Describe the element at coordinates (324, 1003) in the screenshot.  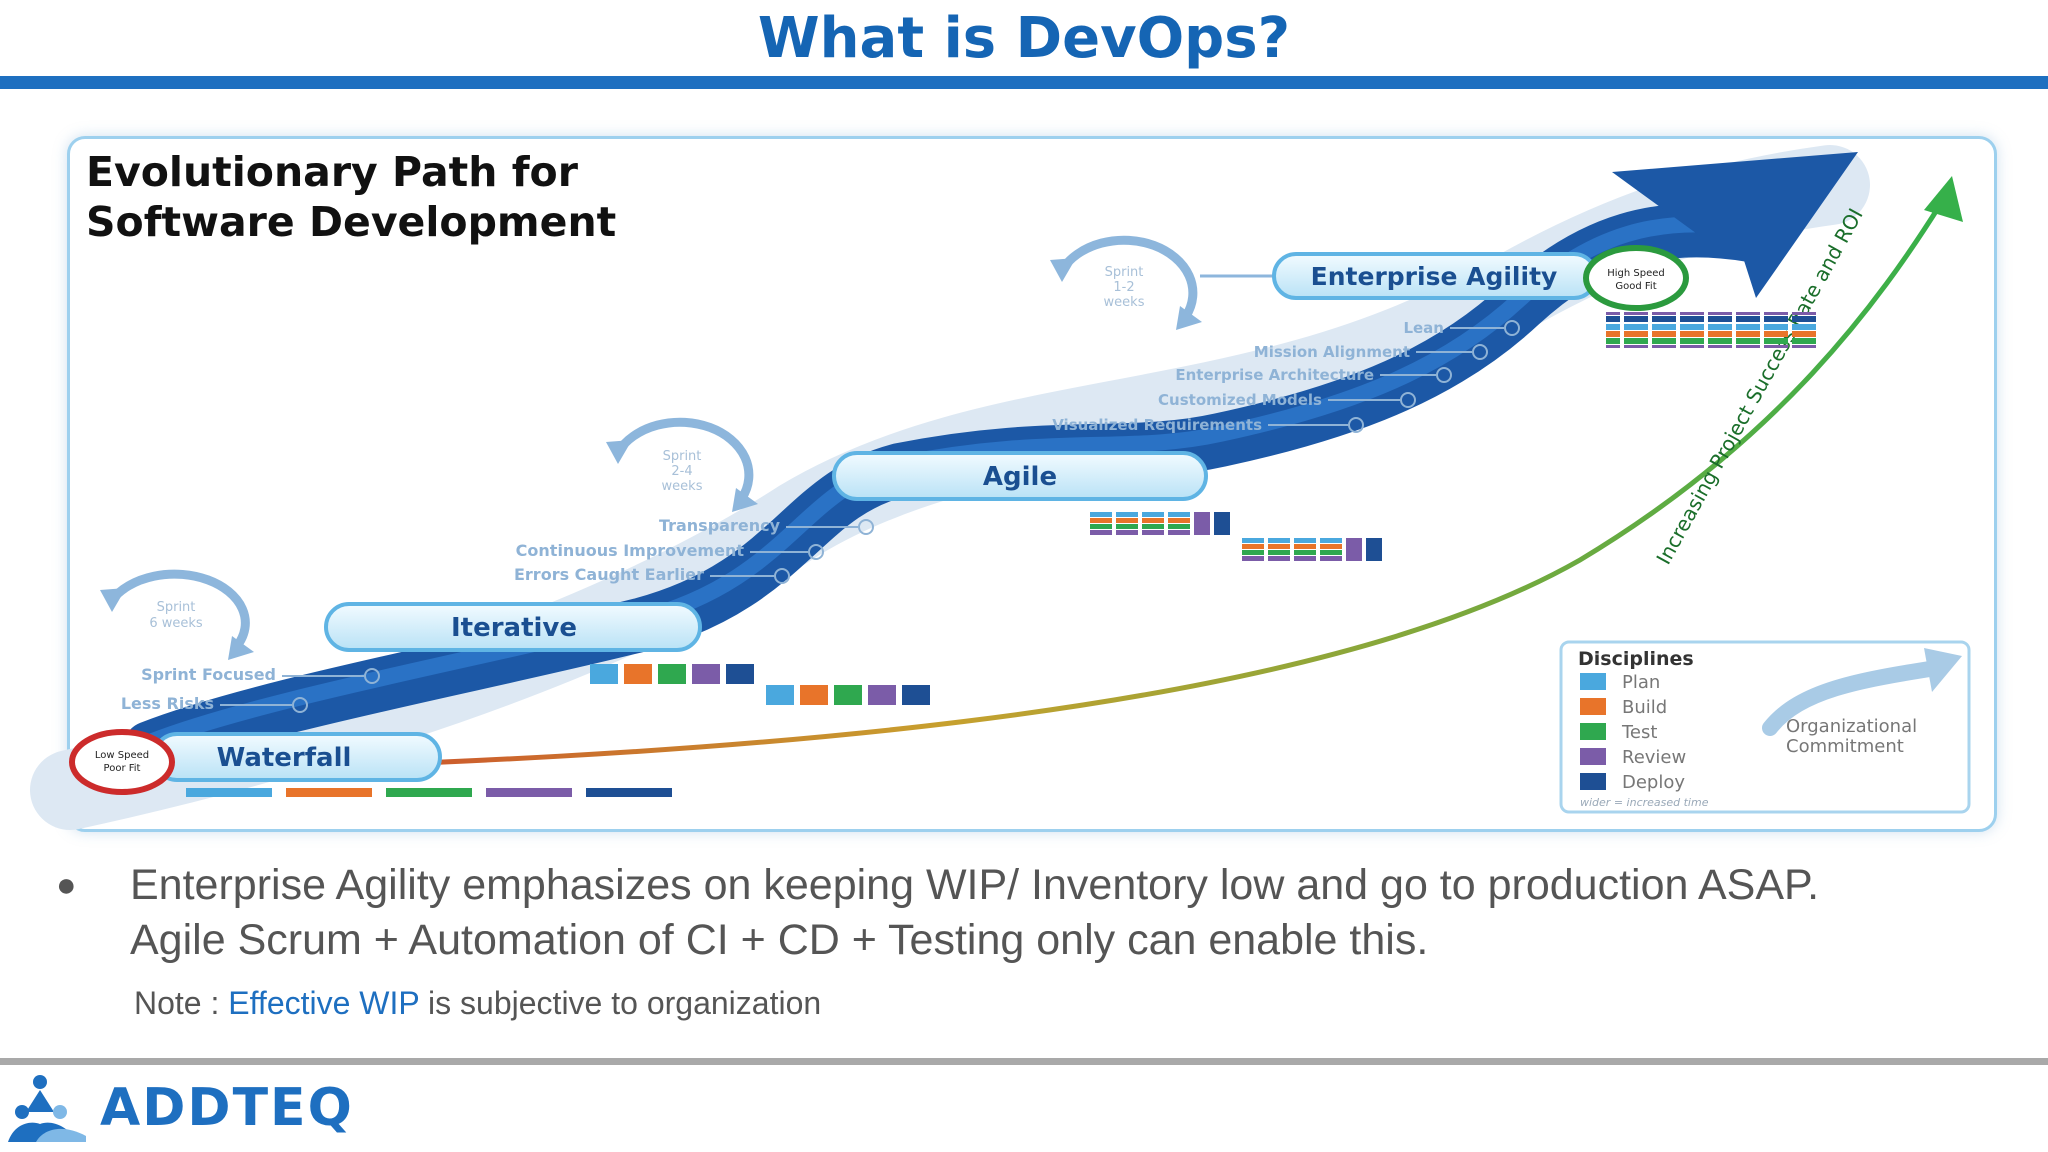
I see `note-highlight: Effective WIP` at that location.